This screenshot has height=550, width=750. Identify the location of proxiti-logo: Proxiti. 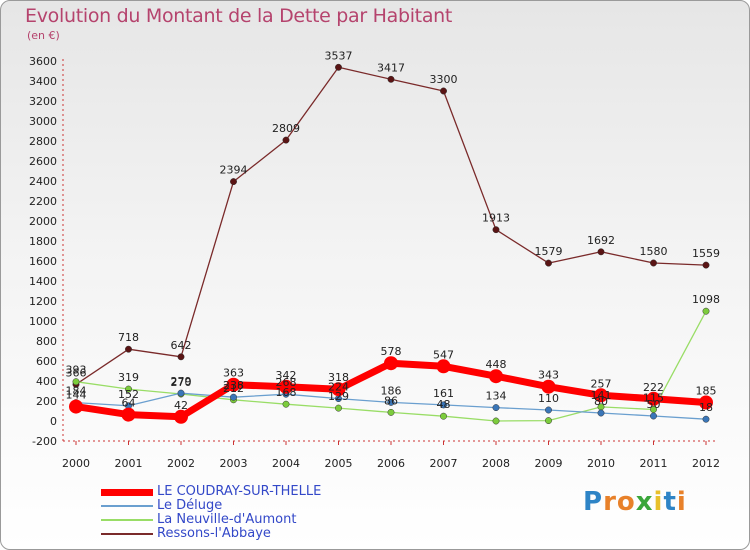
(635, 502).